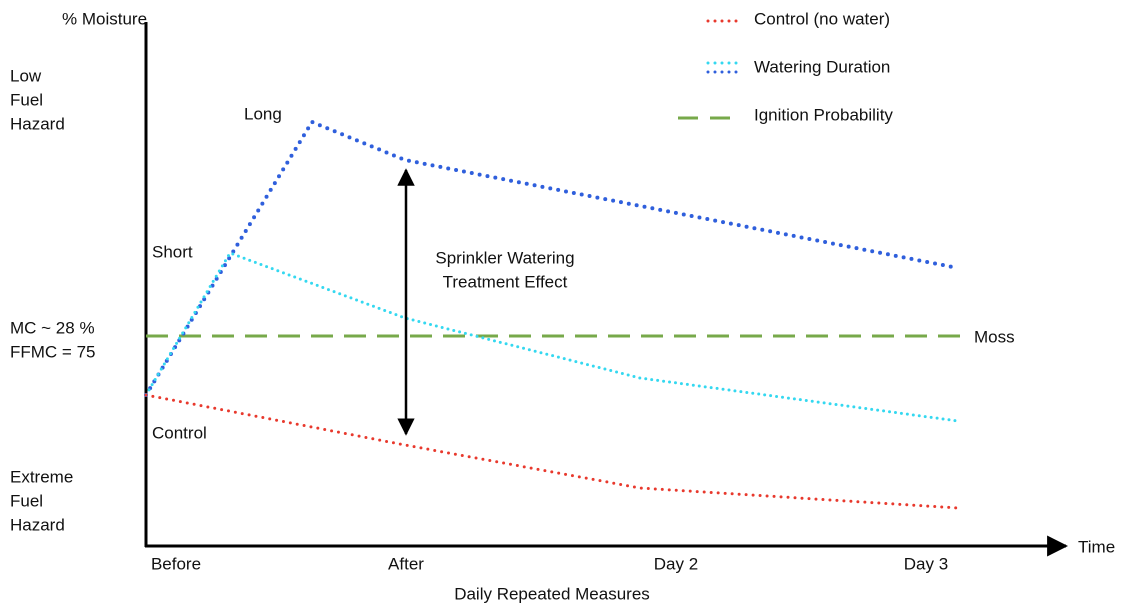 The height and width of the screenshot is (608, 1128). I want to click on y-top-label: Hazard, so click(37, 123).